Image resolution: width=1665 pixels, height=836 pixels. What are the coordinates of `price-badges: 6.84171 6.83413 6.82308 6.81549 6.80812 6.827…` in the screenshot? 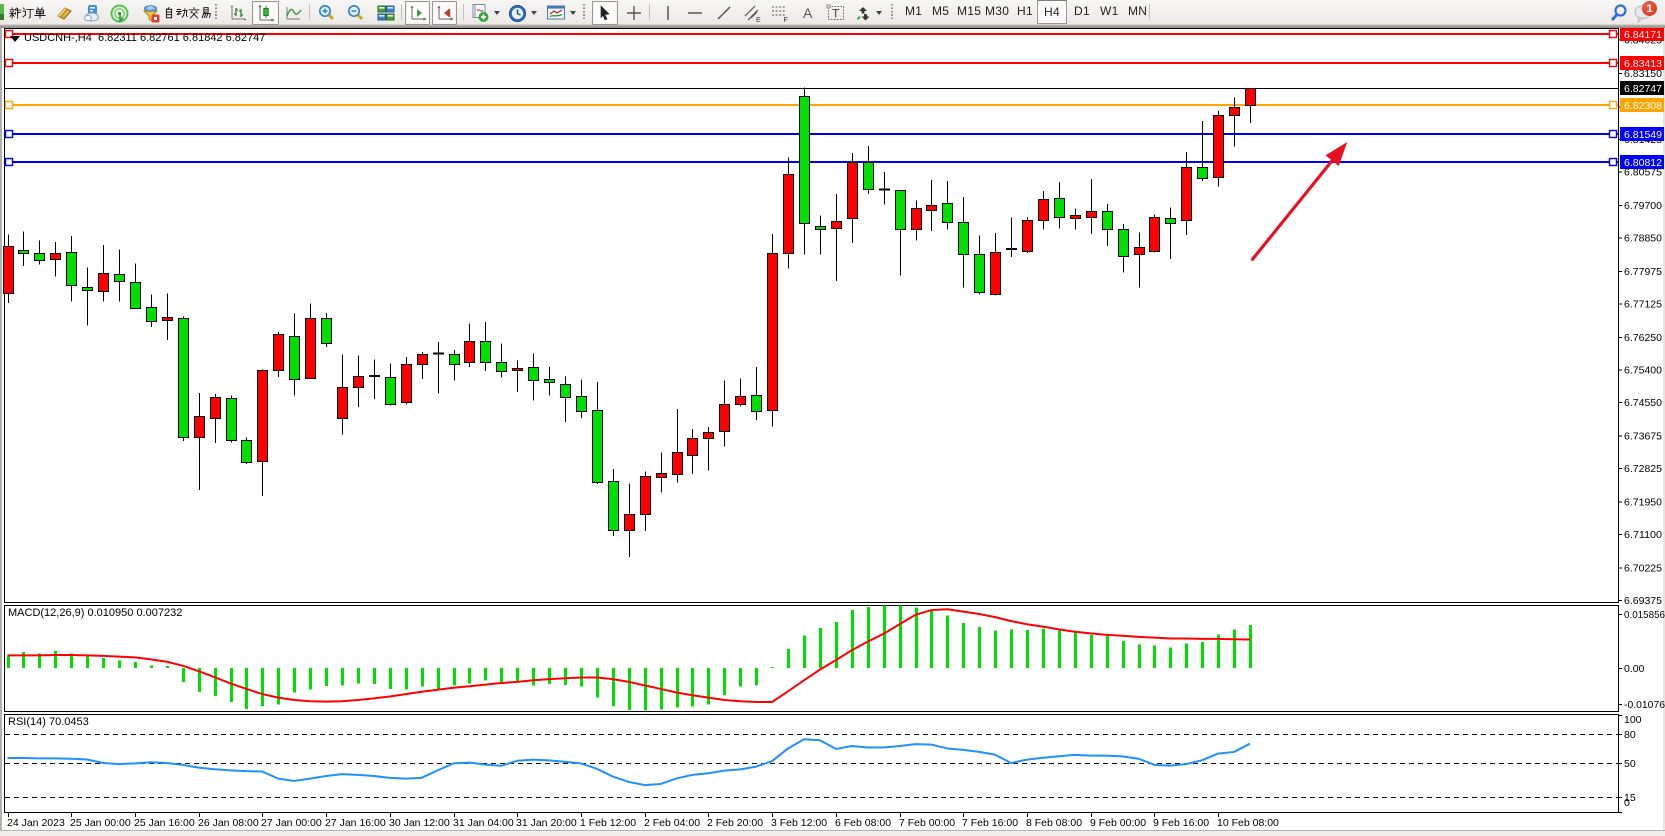 It's located at (1642, 98).